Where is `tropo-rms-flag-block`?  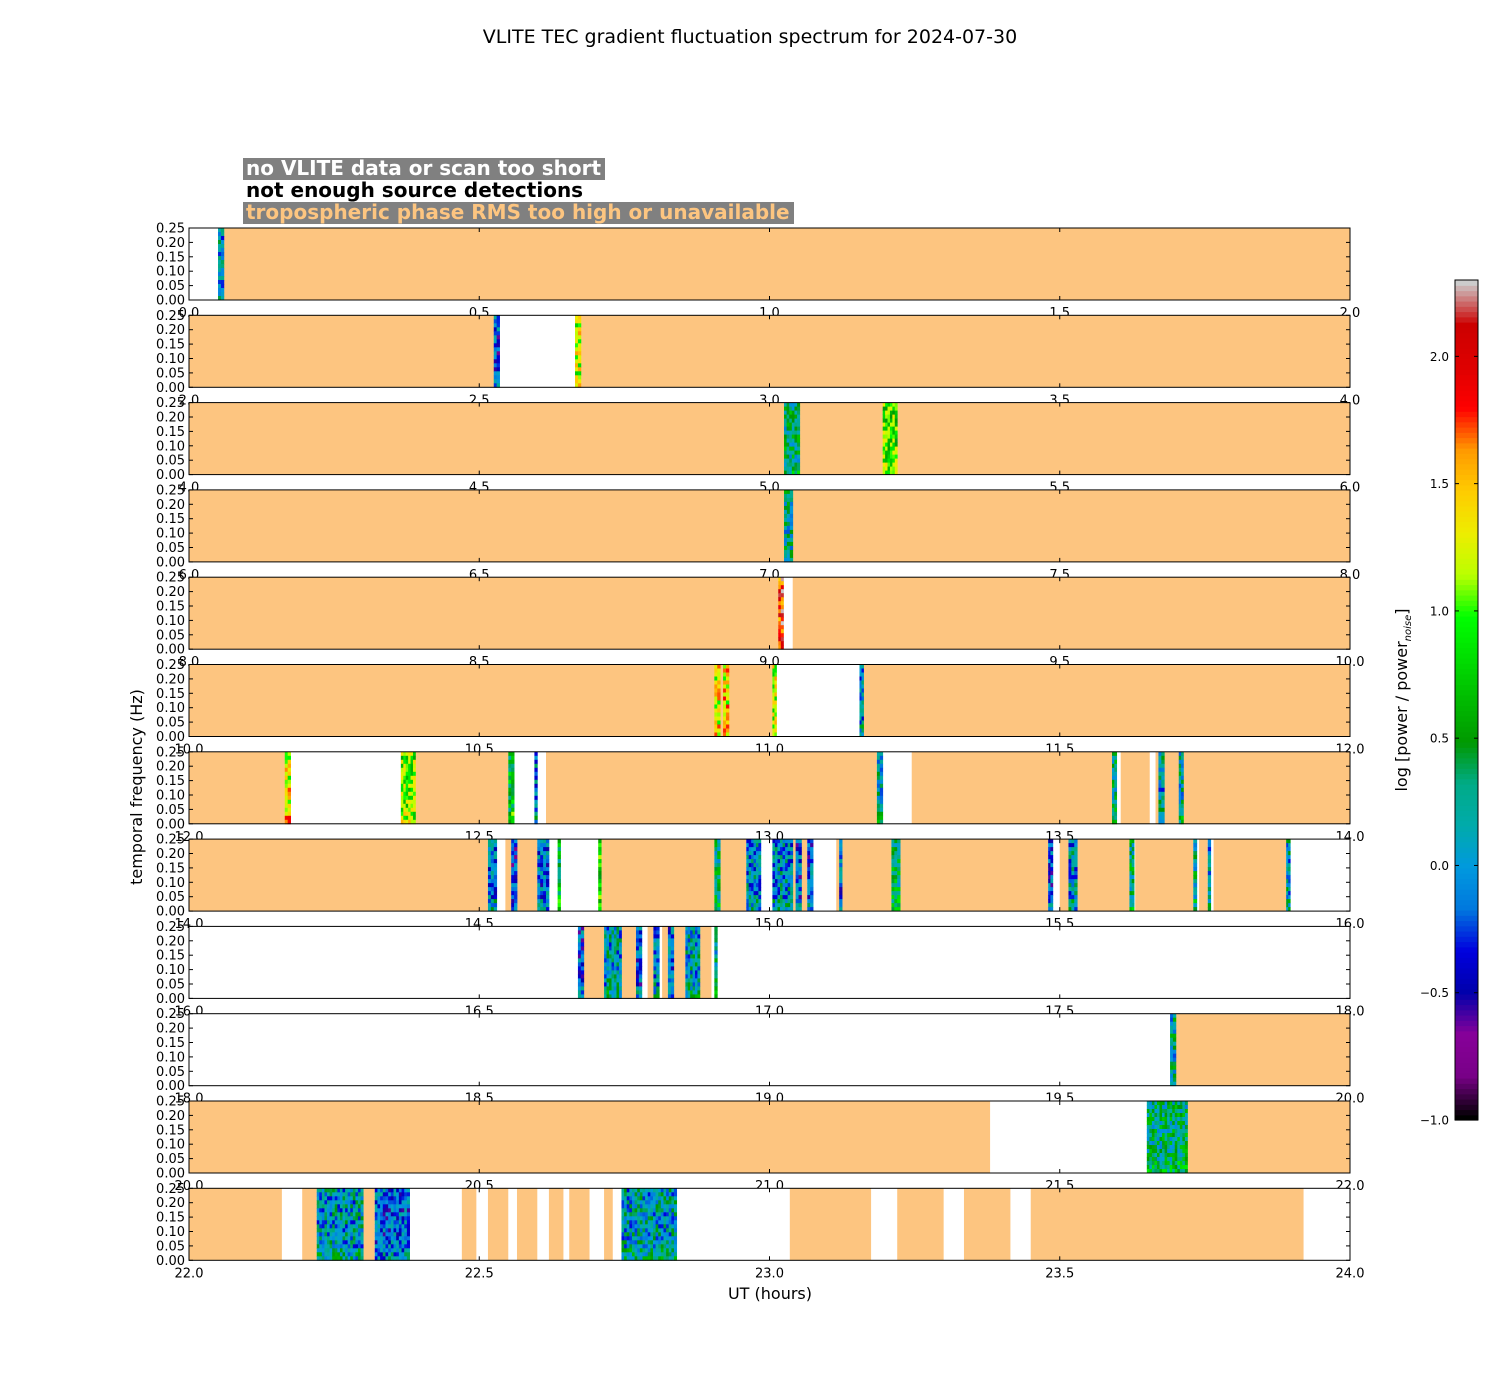 tropo-rms-flag-block is located at coordinates (1250, 875).